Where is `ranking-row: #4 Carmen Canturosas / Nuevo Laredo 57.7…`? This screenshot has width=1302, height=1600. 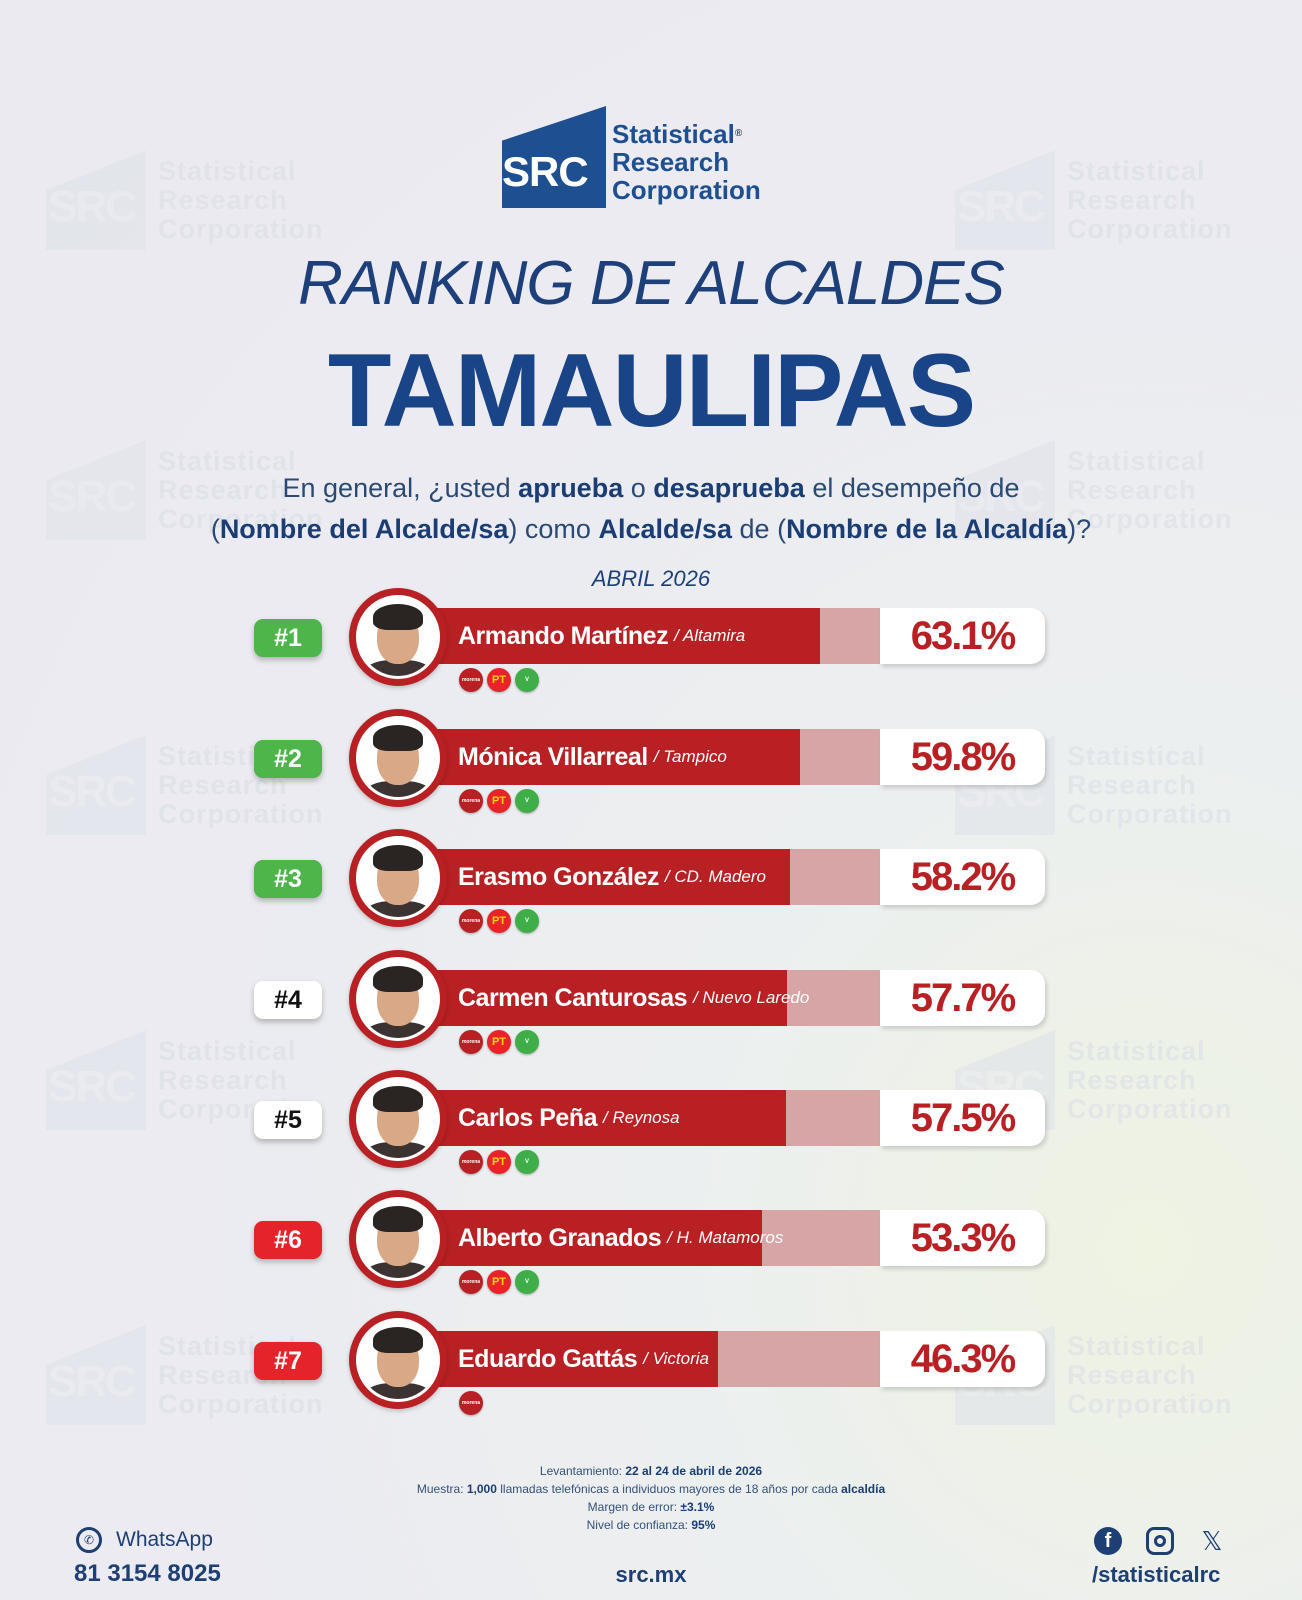 ranking-row: #4 Carmen Canturosas / Nuevo Laredo 57.7… is located at coordinates (651, 1002).